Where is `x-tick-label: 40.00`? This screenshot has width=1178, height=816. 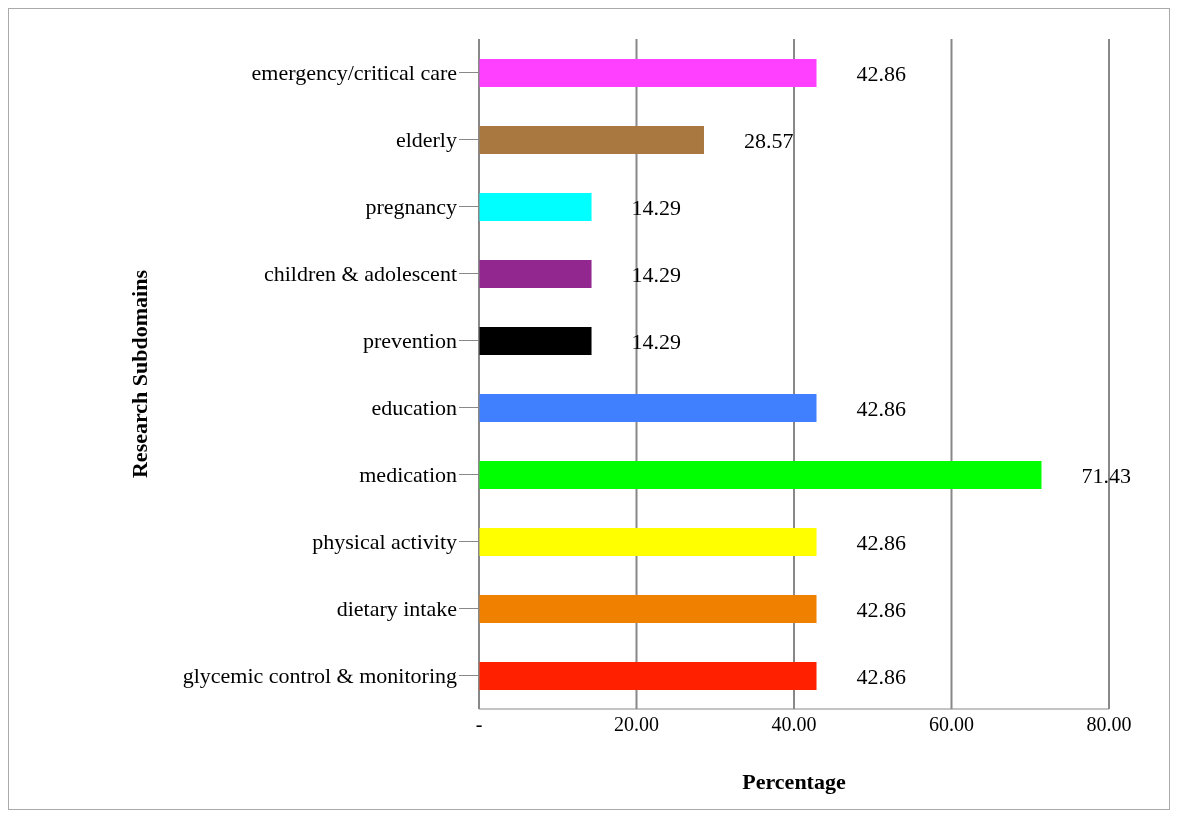 x-tick-label: 40.00 is located at coordinates (794, 724).